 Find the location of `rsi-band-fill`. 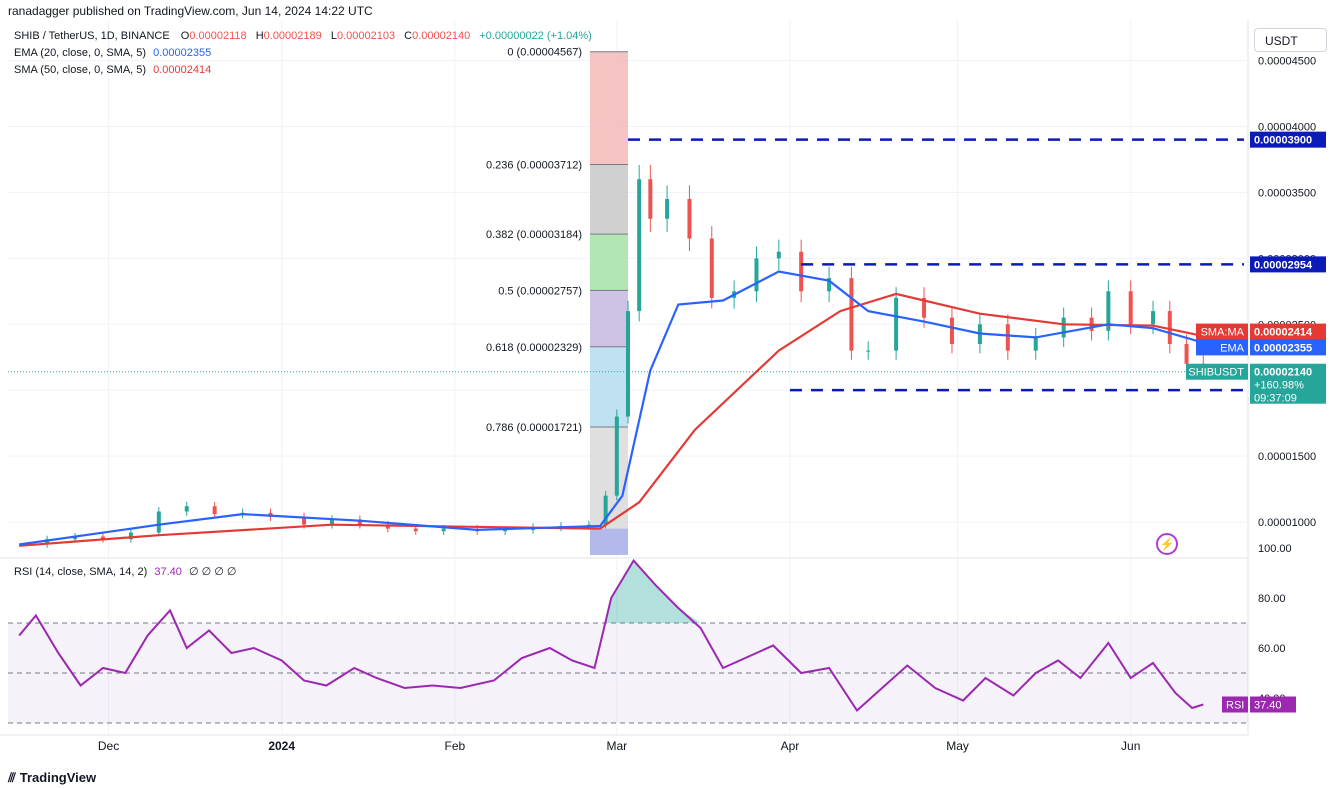

rsi-band-fill is located at coordinates (628, 673).